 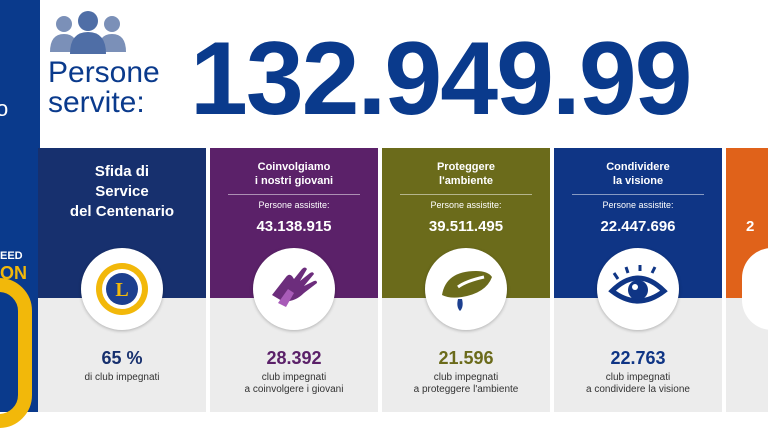 I want to click on panel-title: Condividere la visione, so click(x=638, y=174).